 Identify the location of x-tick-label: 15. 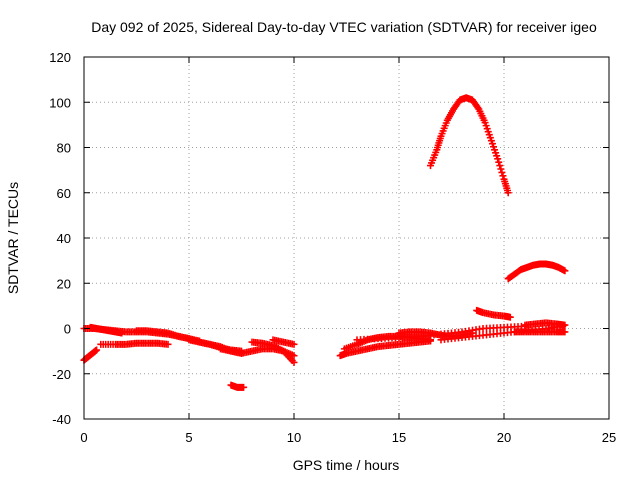
(399, 437).